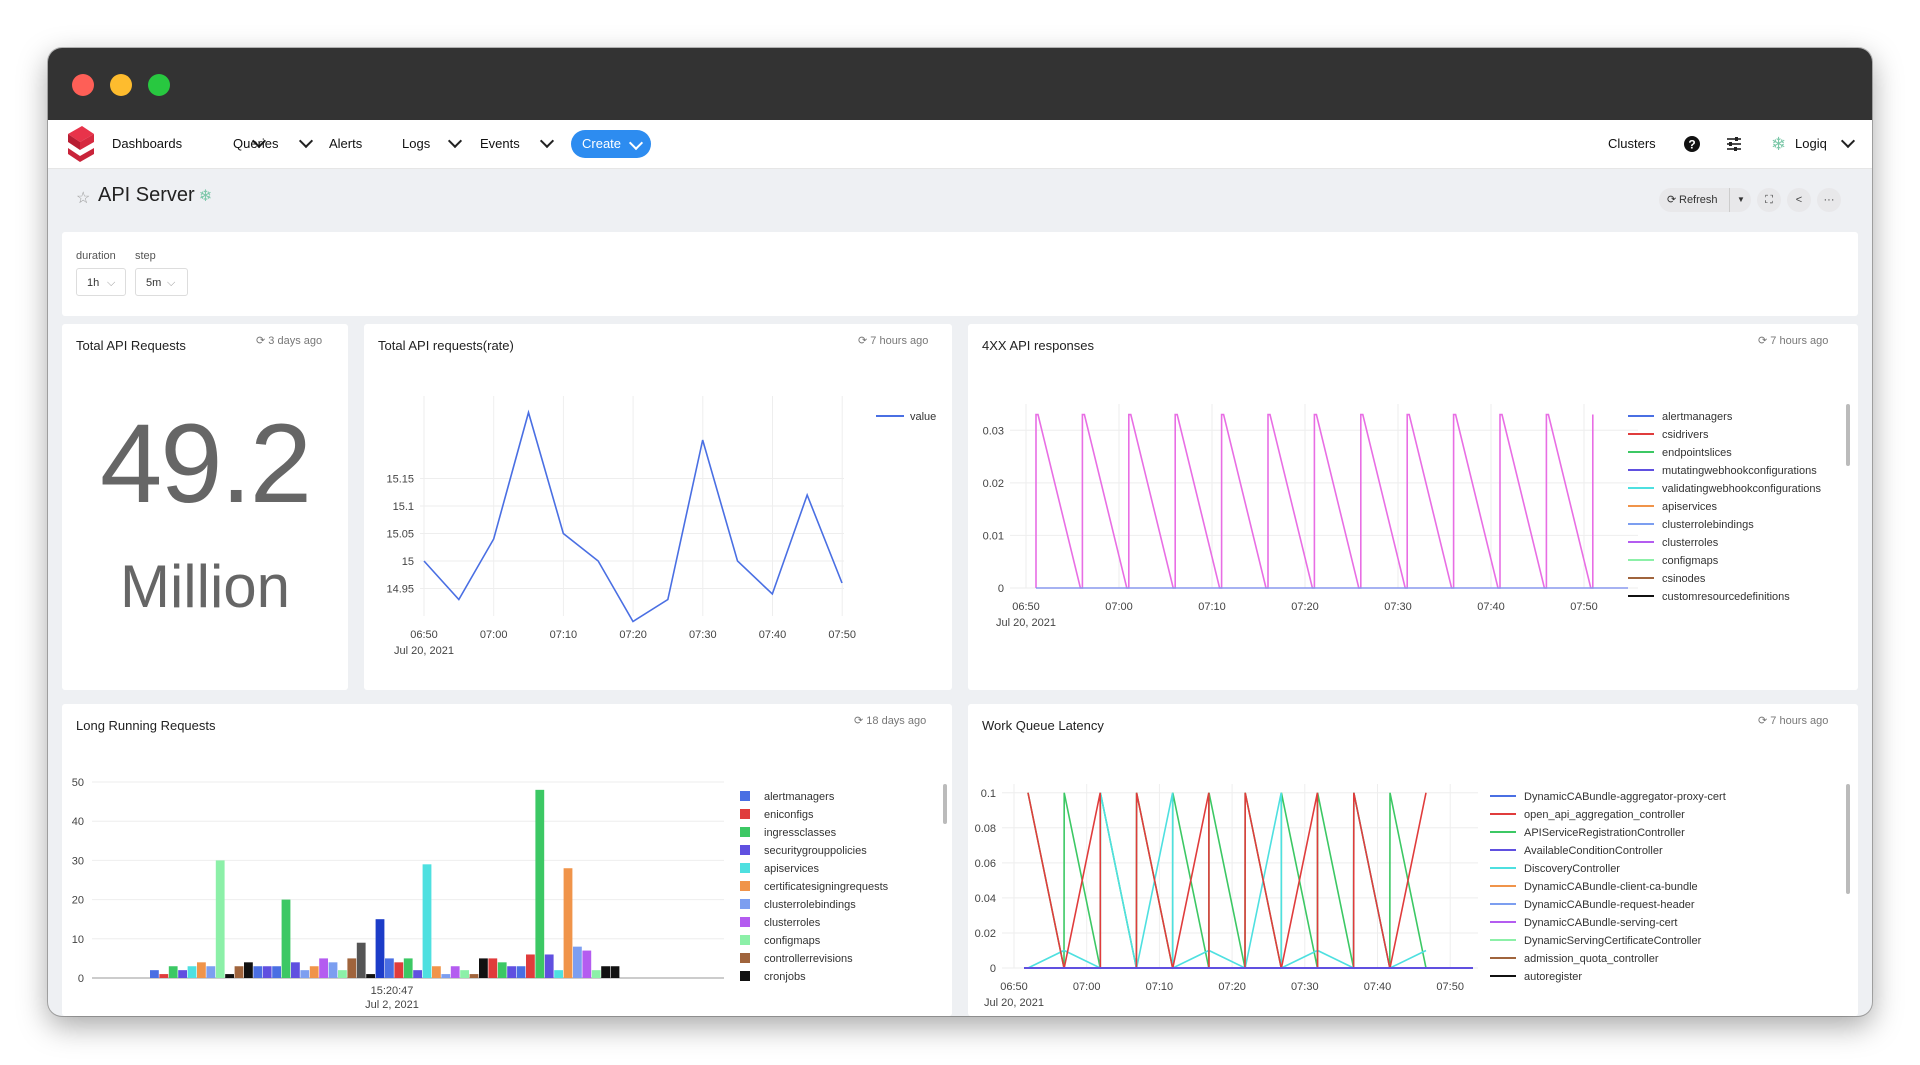 The width and height of the screenshot is (1920, 1065). Describe the element at coordinates (1314, 501) in the screenshot. I see `series-line-4xx` at that location.